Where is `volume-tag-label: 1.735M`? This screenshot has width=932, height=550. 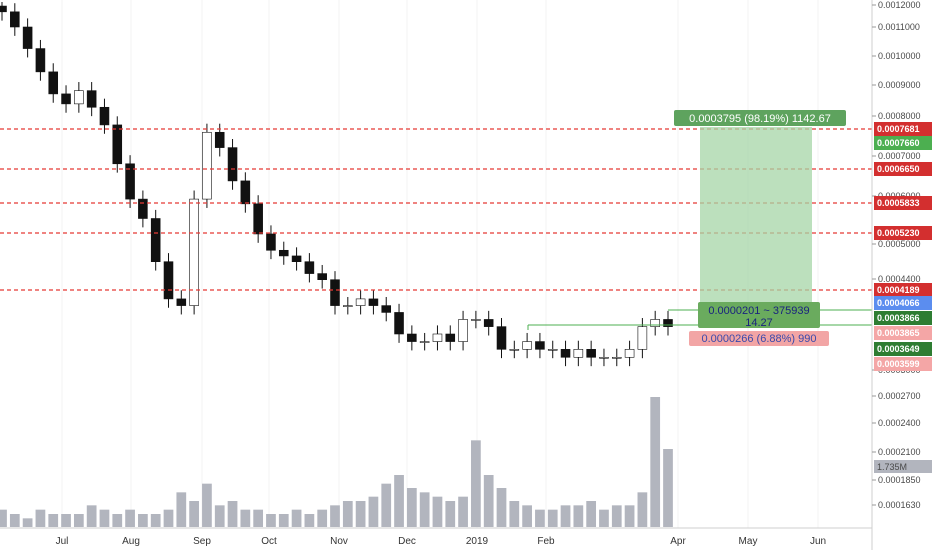
volume-tag-label: 1.735M is located at coordinates (892, 467).